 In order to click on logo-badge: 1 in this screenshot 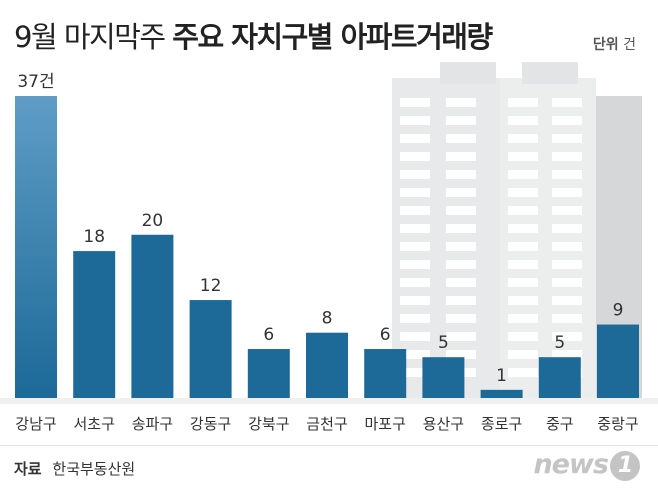, I will do `click(625, 465)`.